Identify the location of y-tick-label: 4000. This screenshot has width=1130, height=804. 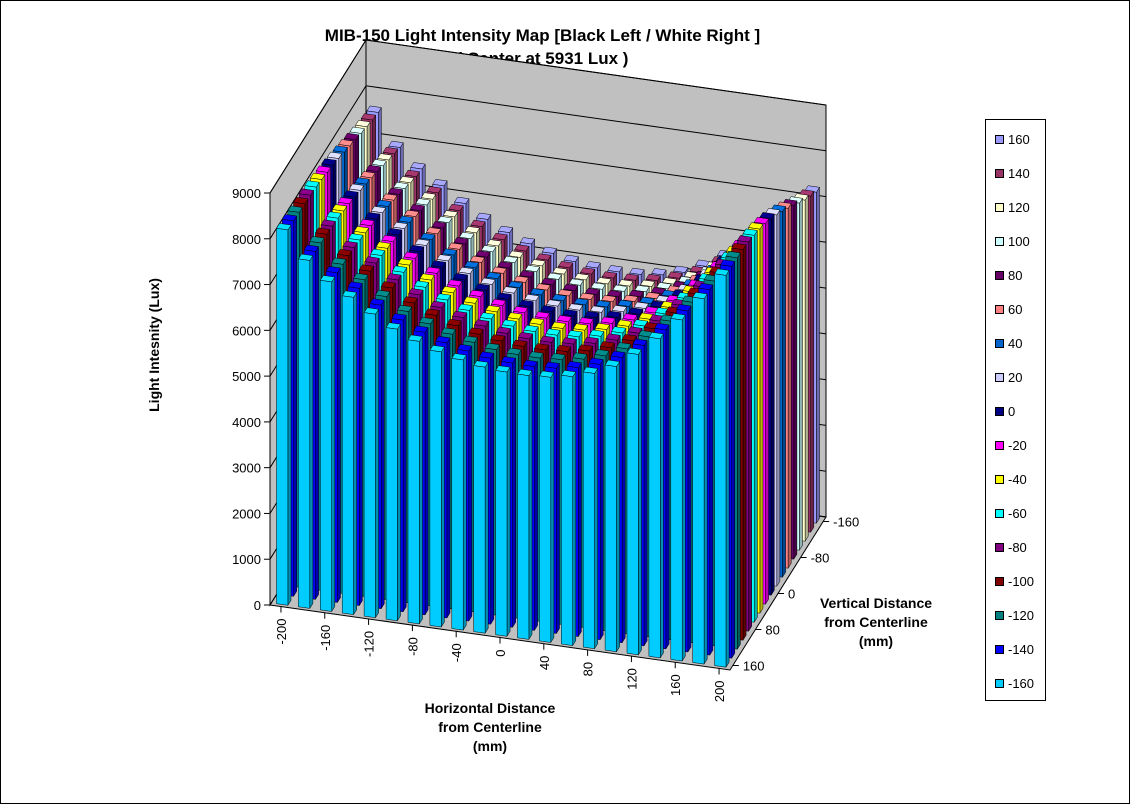
(246, 422).